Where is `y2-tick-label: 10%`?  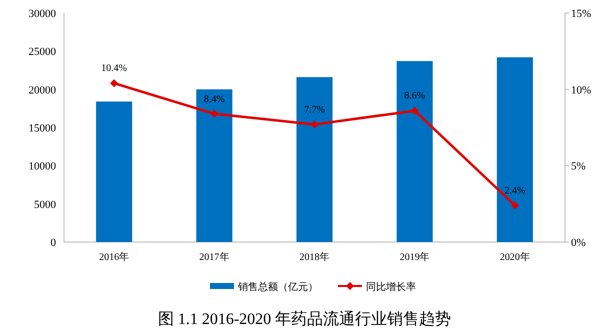
y2-tick-label: 10% is located at coordinates (581, 90).